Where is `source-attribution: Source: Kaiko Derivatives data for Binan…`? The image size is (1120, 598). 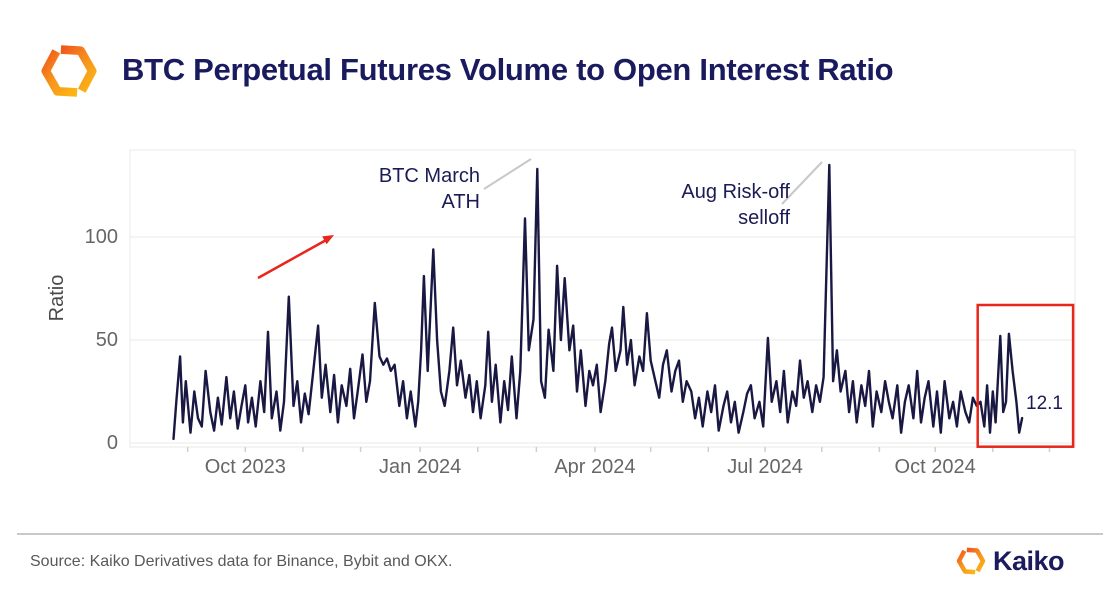
source-attribution: Source: Kaiko Derivatives data for Binan… is located at coordinates (241, 561).